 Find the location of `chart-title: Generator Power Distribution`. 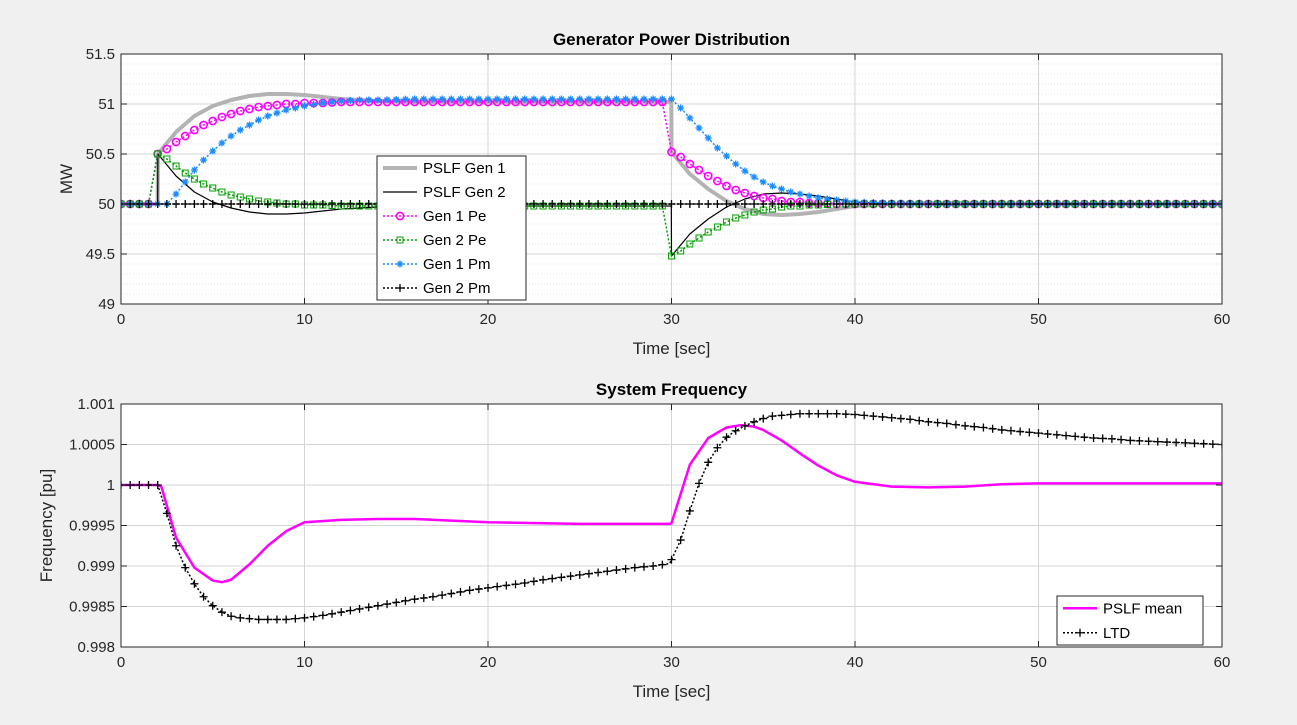

chart-title: Generator Power Distribution is located at coordinates (671, 39).